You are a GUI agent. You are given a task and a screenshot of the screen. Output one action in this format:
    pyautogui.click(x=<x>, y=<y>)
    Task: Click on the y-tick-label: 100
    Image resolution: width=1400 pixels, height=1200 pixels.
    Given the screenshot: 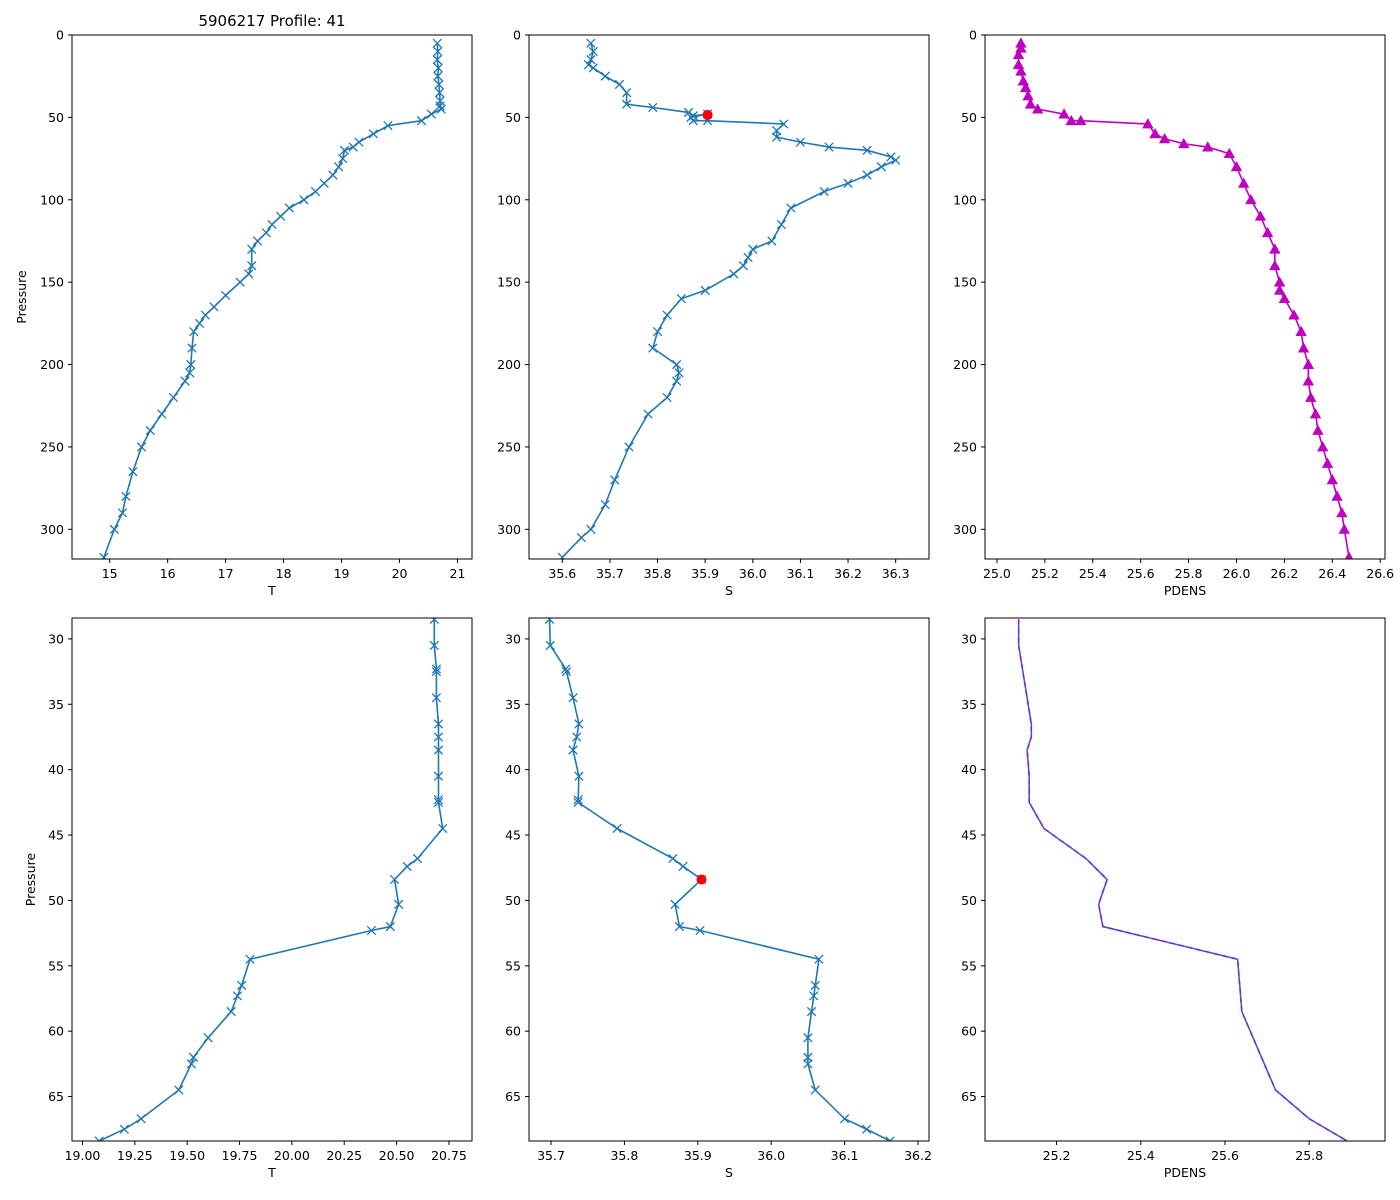 What is the action you would take?
    pyautogui.click(x=509, y=199)
    